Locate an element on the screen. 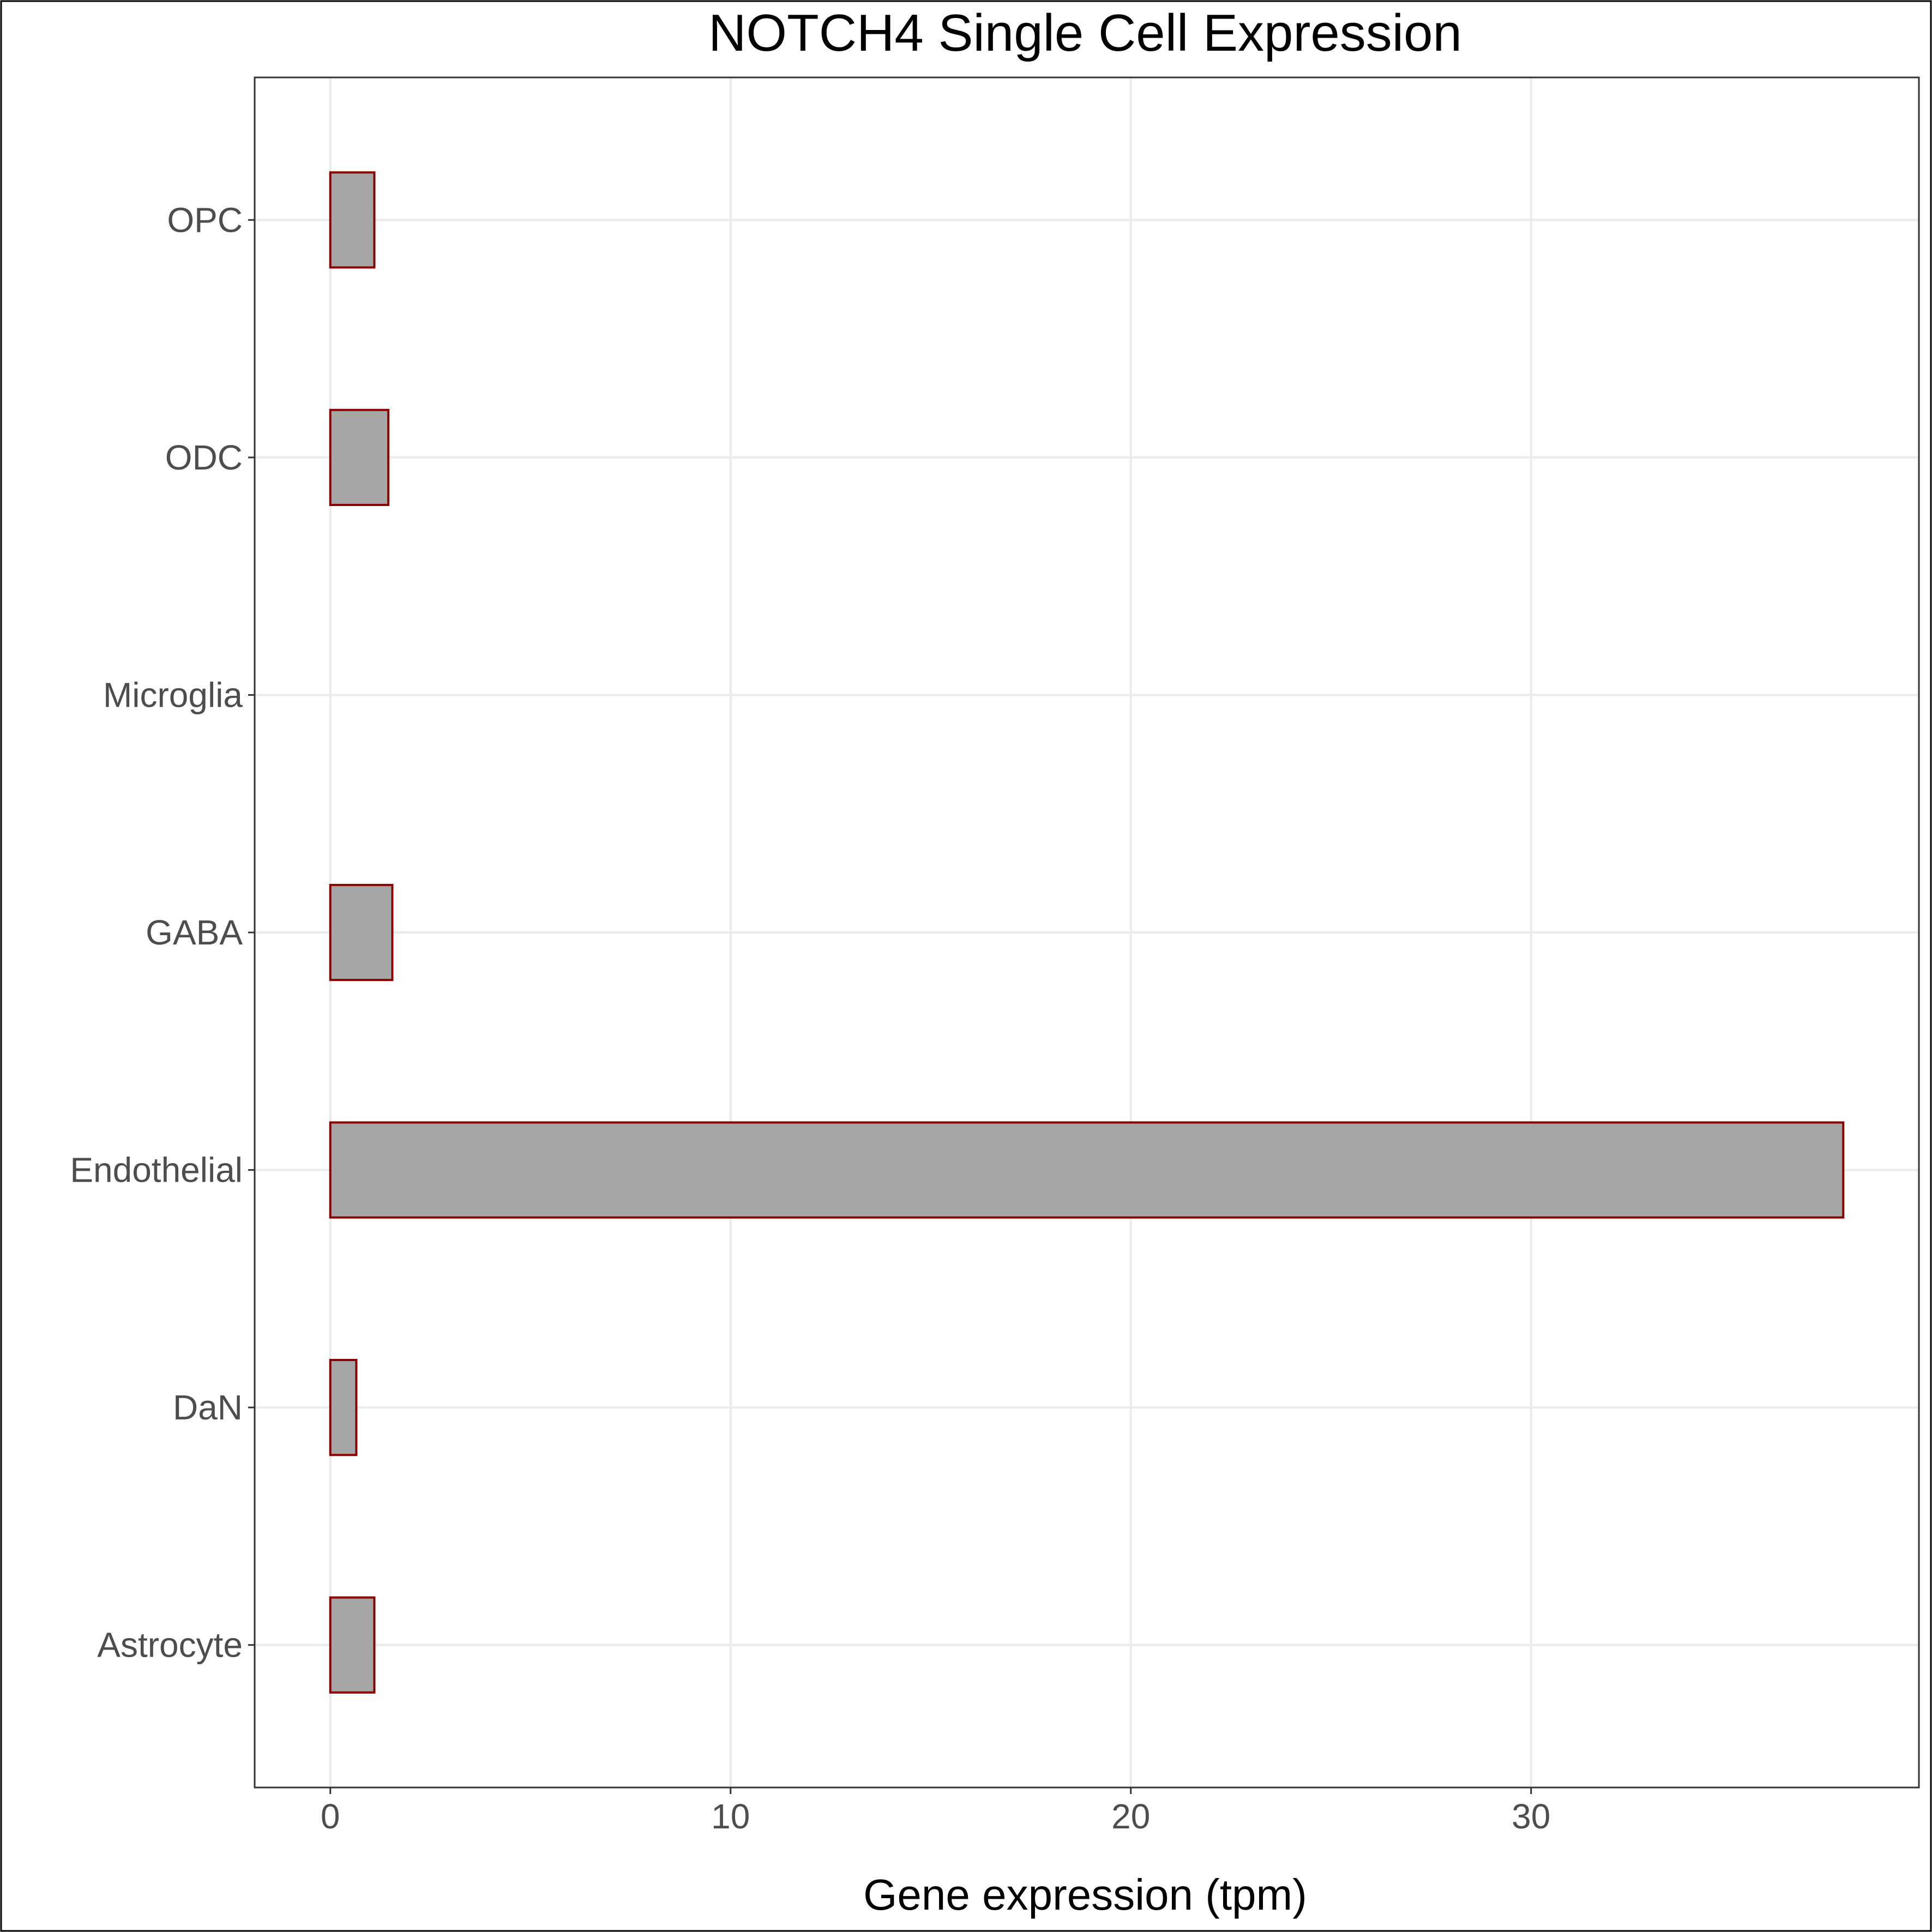 The width and height of the screenshot is (1932, 1932). bar-endothelial is located at coordinates (1087, 1170).